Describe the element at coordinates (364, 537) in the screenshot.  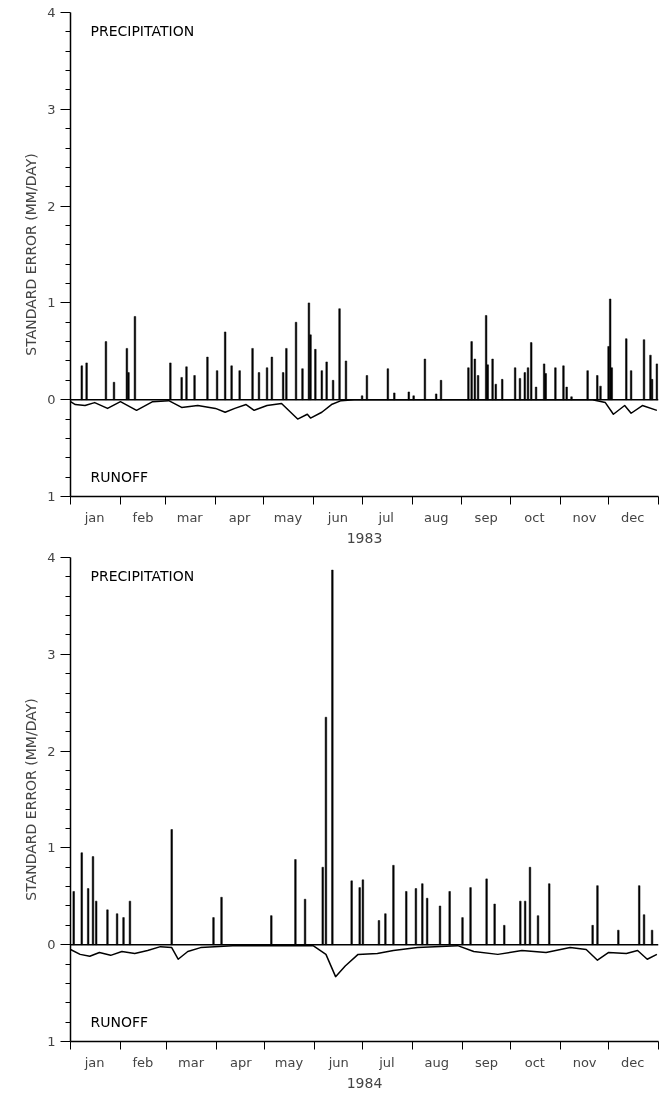
I see `x-axis-title: 1983` at that location.